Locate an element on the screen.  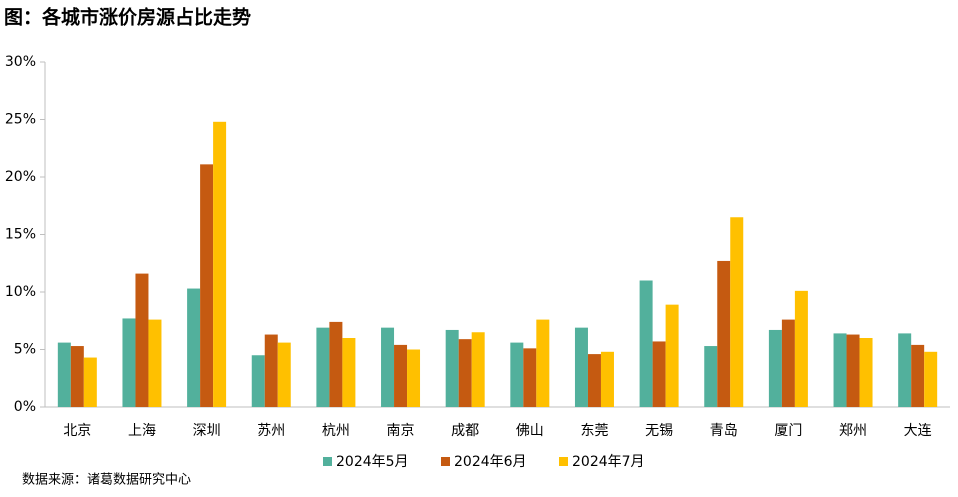
legend-label: 2024年6月 is located at coordinates (490, 462).